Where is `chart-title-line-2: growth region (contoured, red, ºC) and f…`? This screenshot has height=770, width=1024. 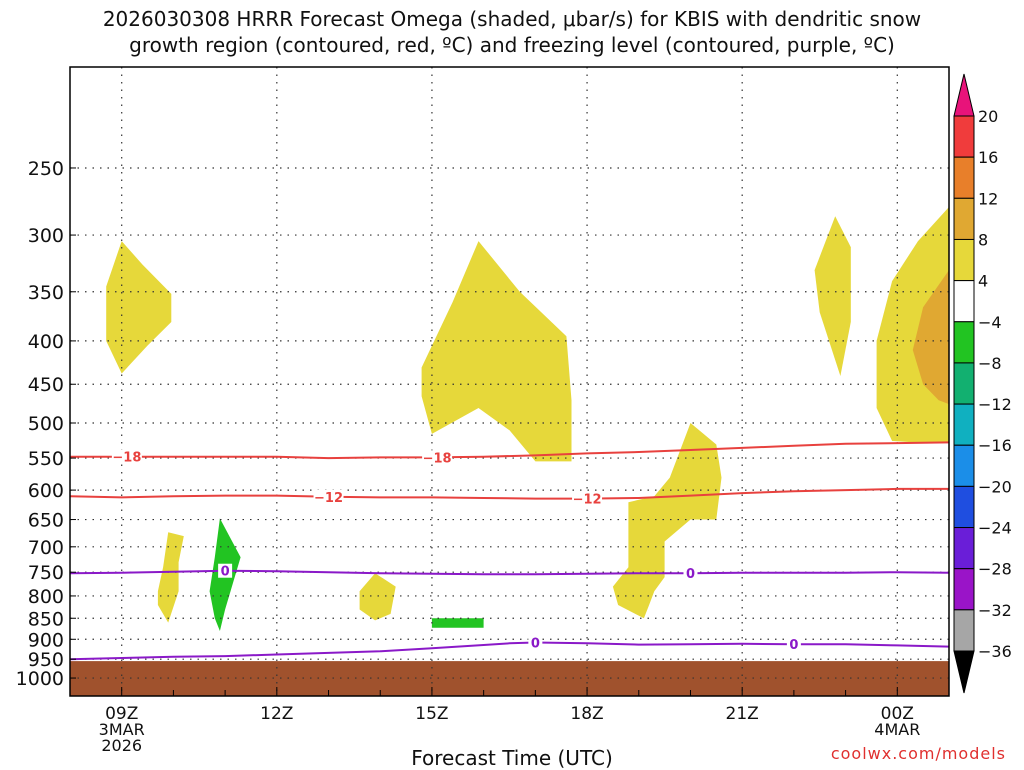
chart-title-line-2: growth region (contoured, red, ºC) and f… is located at coordinates (512, 45).